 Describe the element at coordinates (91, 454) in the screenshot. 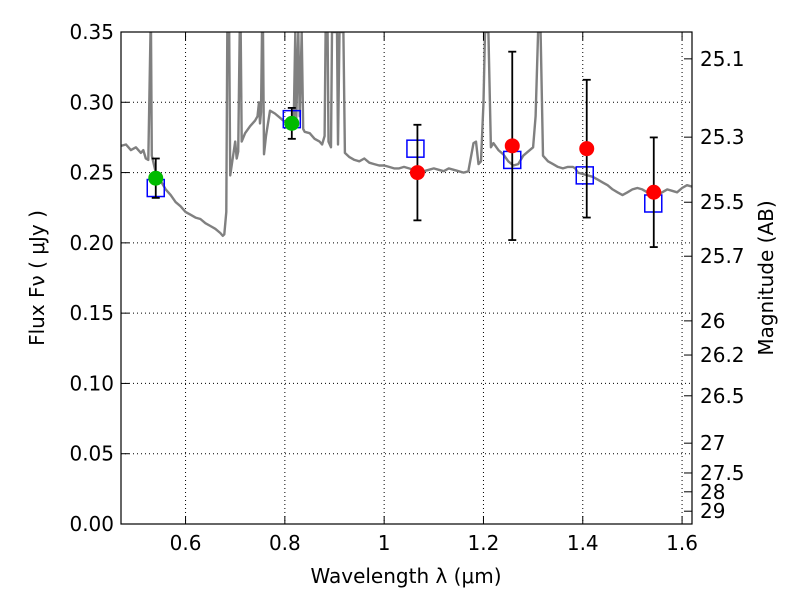

I see `y-tick-label: 0.05` at that location.